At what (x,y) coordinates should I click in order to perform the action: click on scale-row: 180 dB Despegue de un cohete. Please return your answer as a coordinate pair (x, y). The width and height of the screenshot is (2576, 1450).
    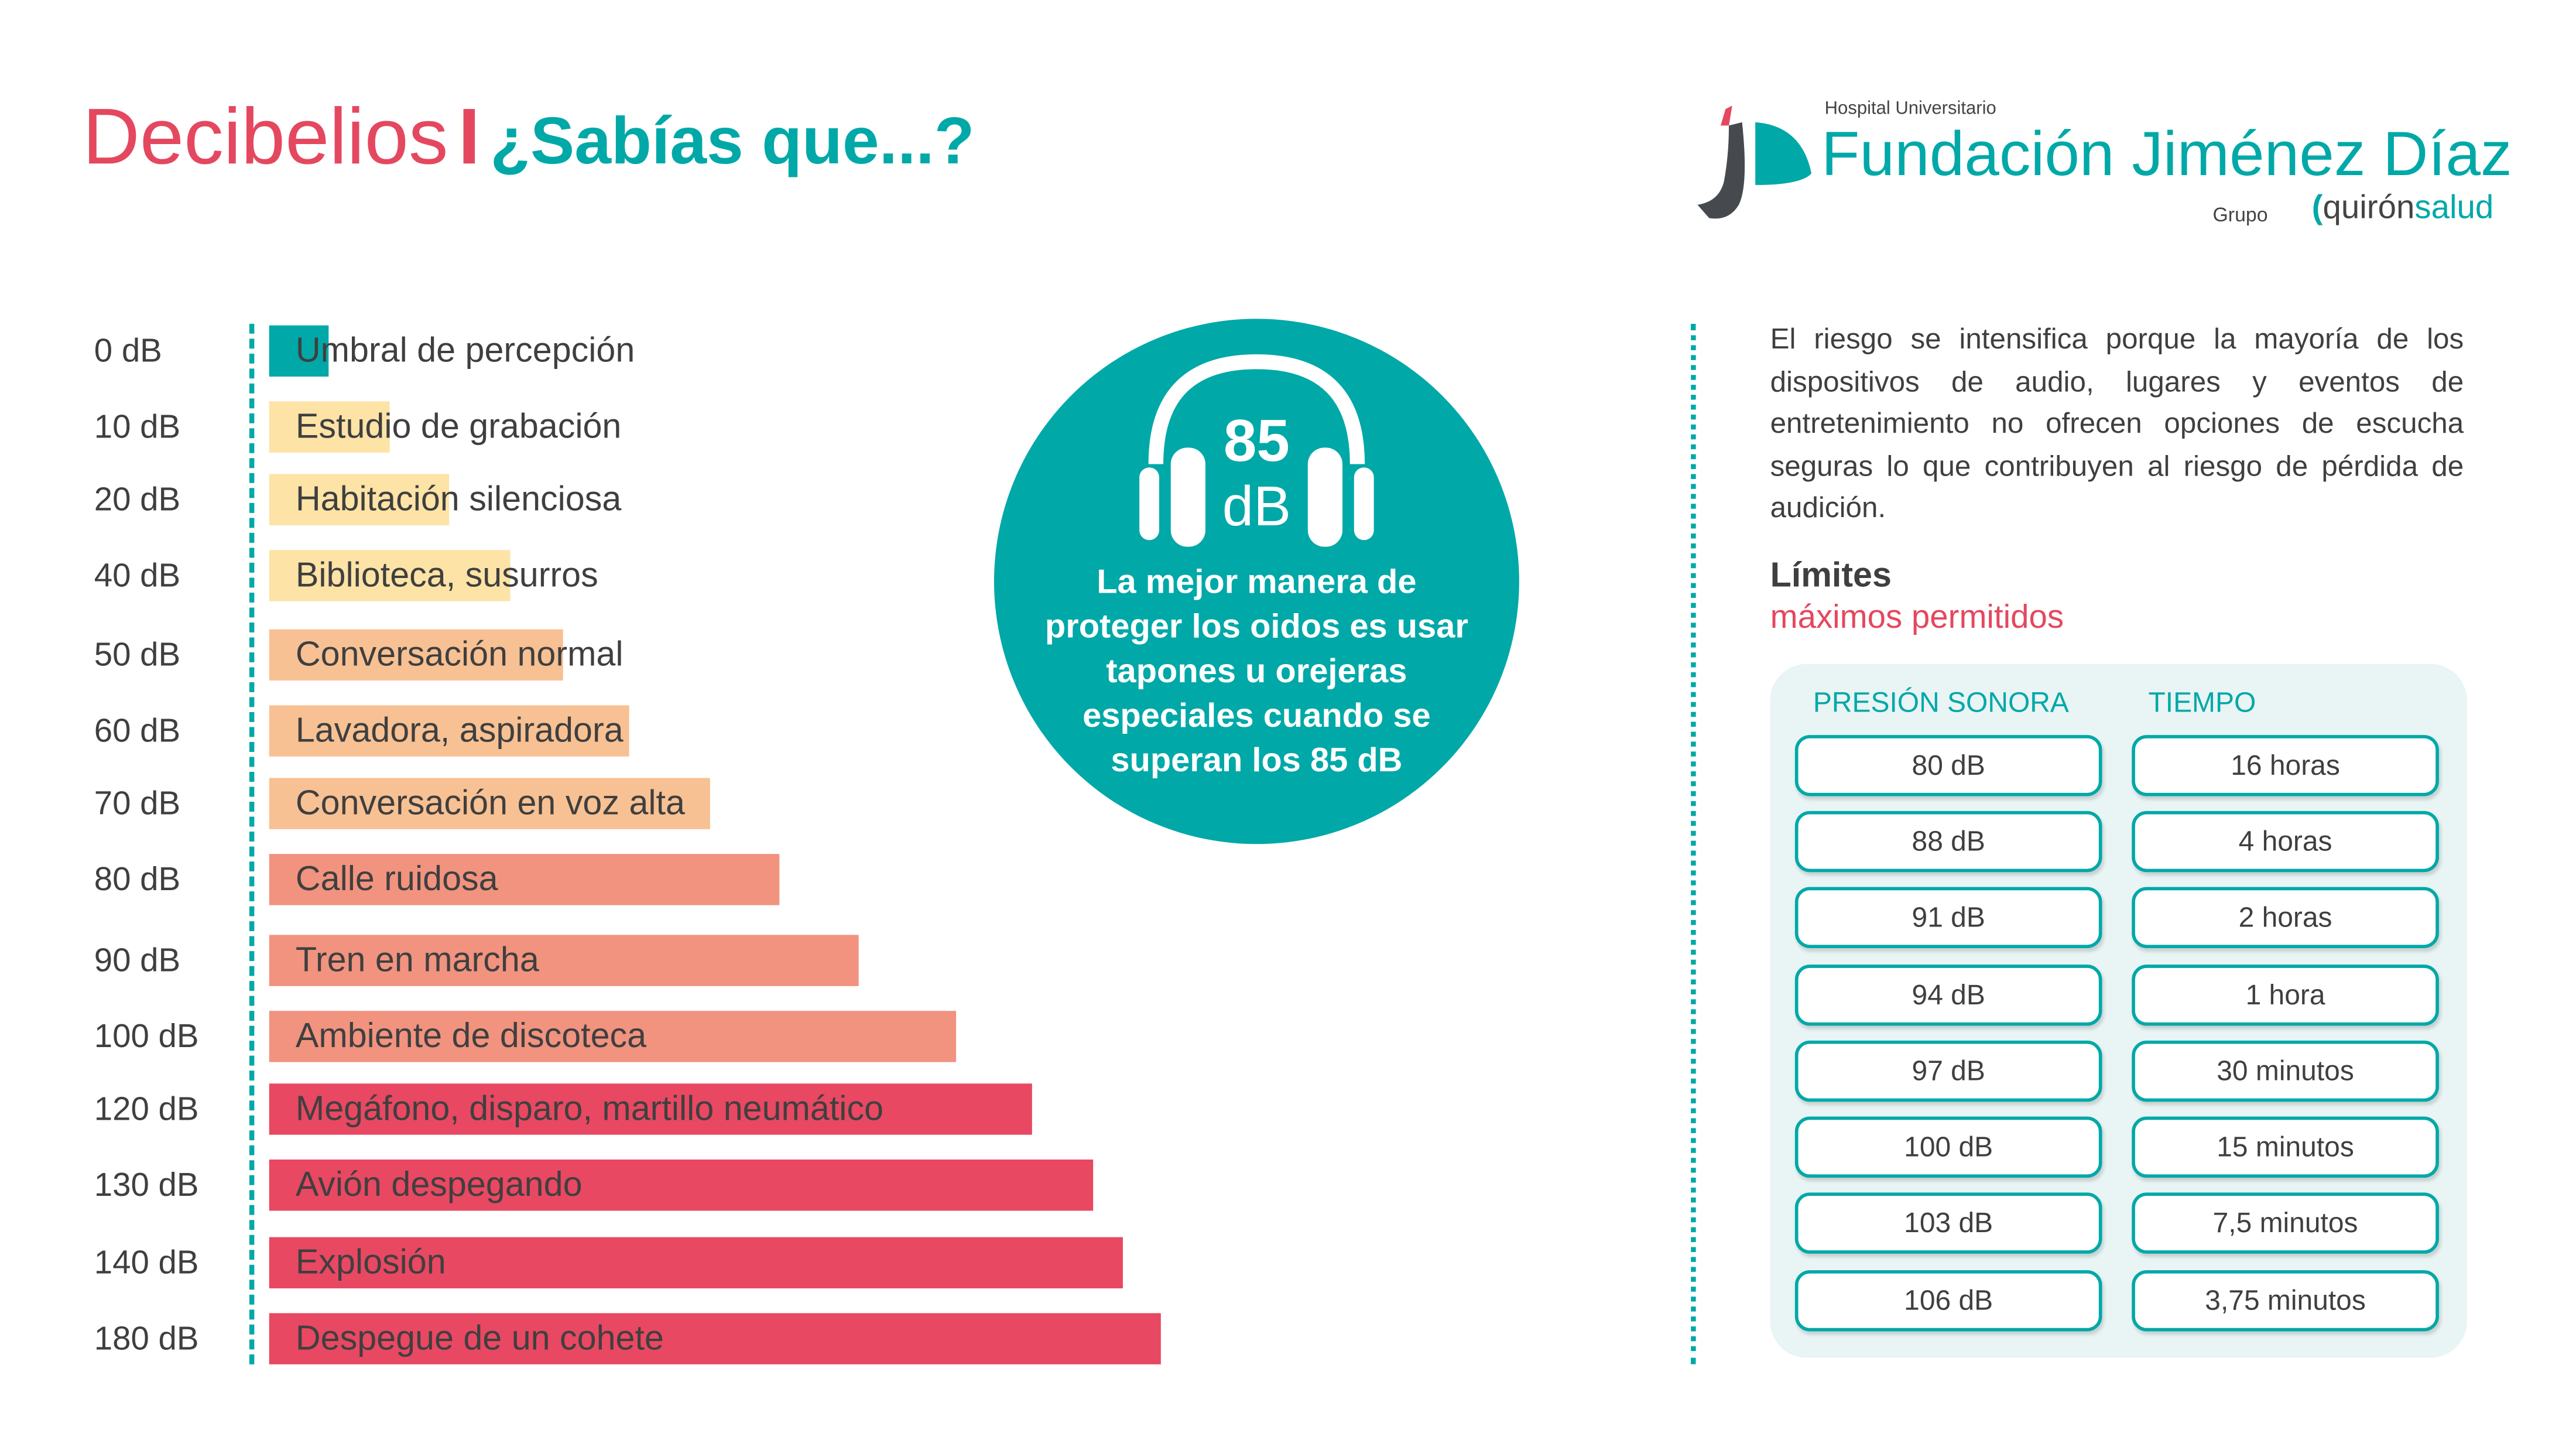
    Looking at the image, I should click on (627, 1339).